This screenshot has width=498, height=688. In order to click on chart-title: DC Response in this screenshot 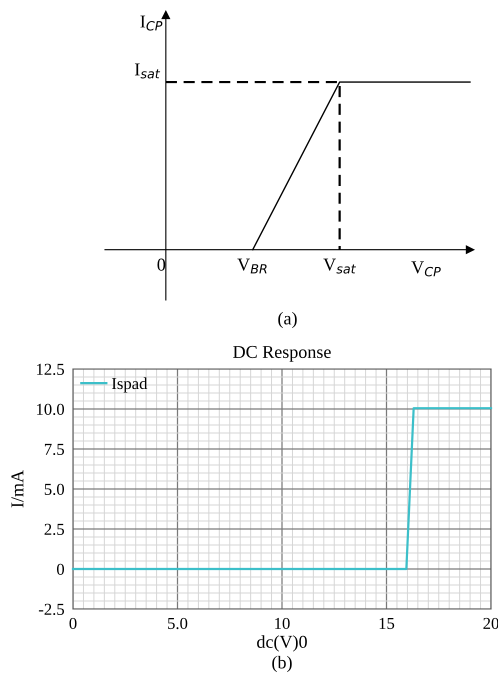, I will do `click(282, 354)`.